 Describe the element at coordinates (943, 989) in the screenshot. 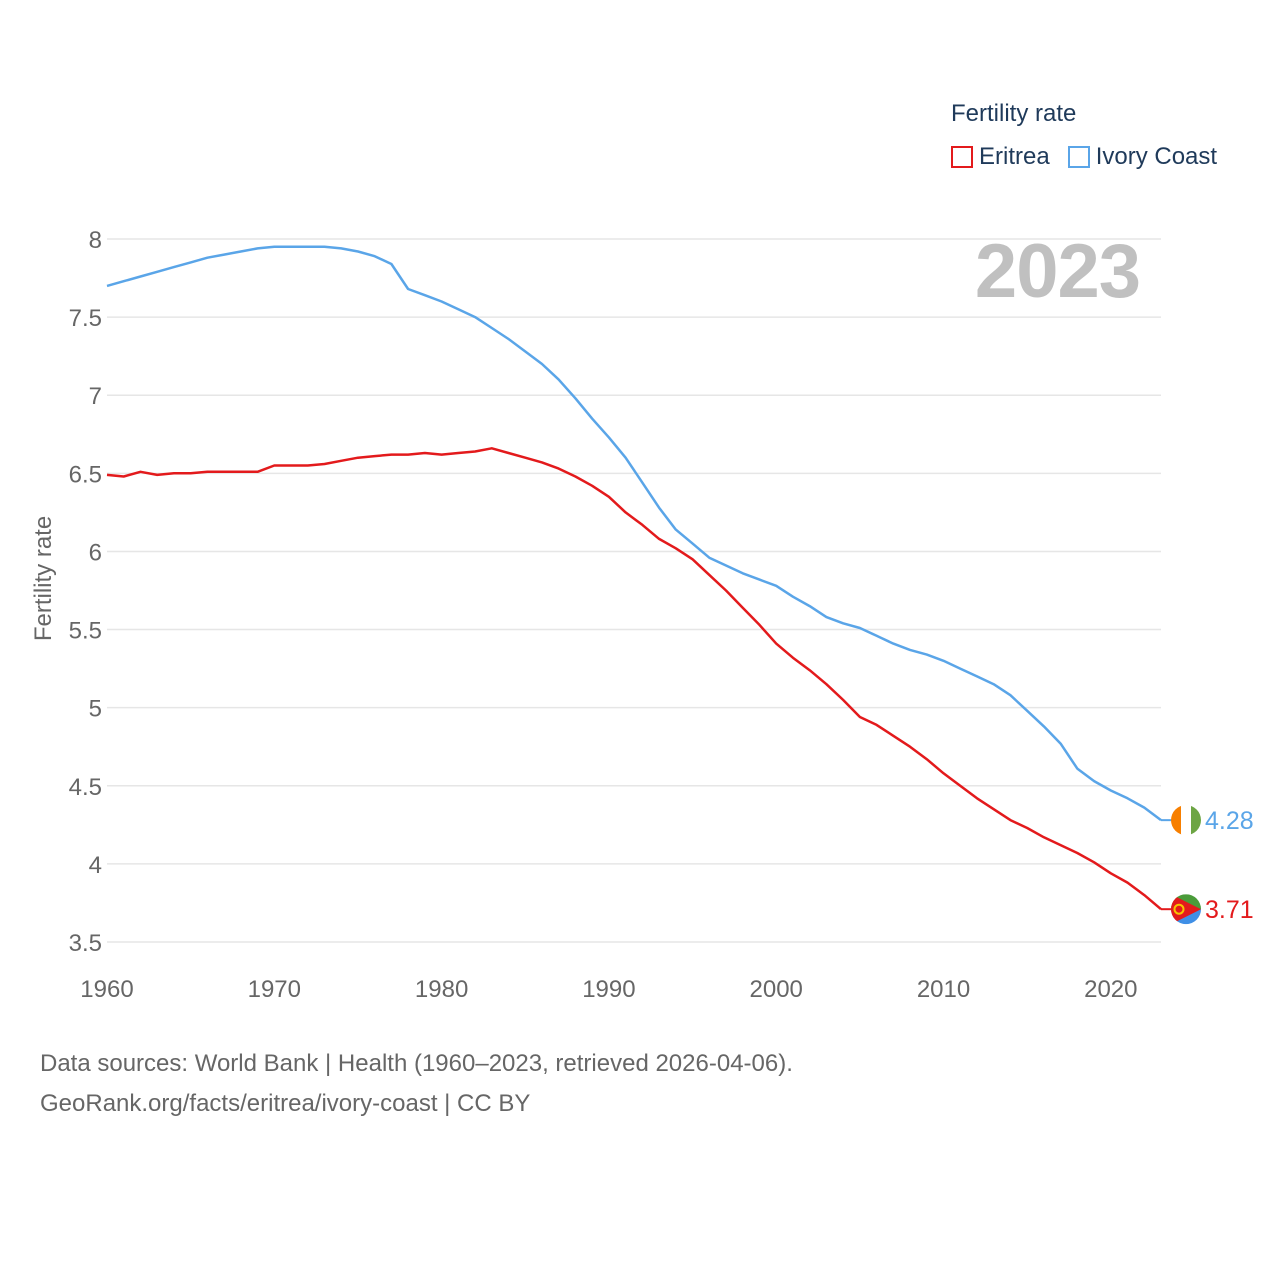

I see `x-tick-label: 2010` at that location.